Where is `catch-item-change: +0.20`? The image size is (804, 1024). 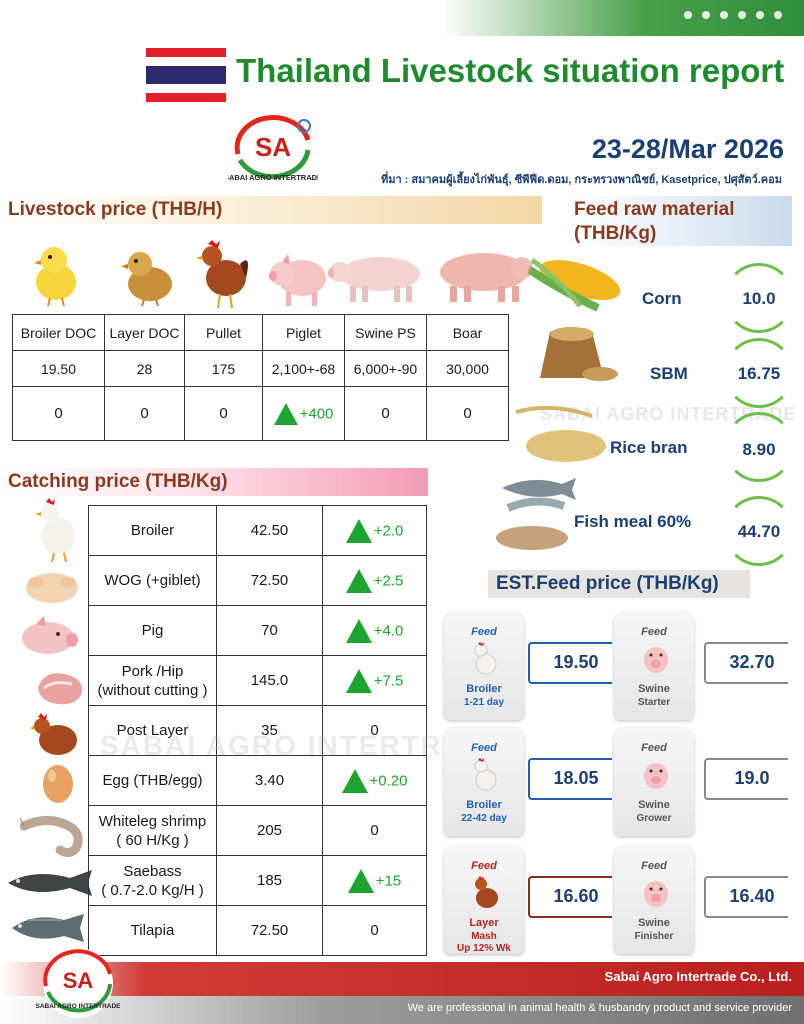 catch-item-change: +0.20 is located at coordinates (374, 780).